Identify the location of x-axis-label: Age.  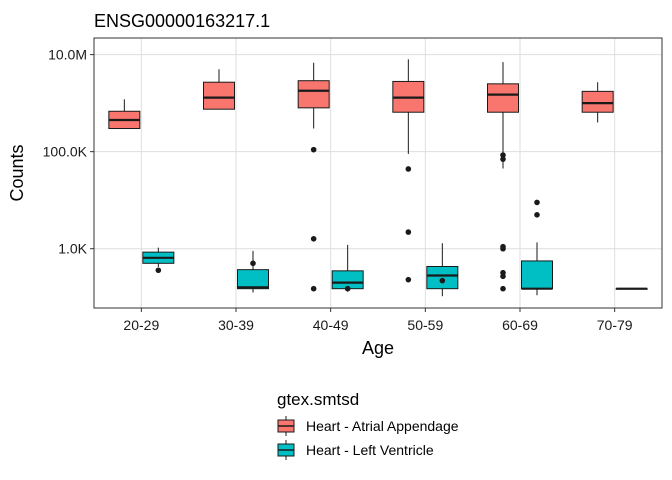
(378, 348).